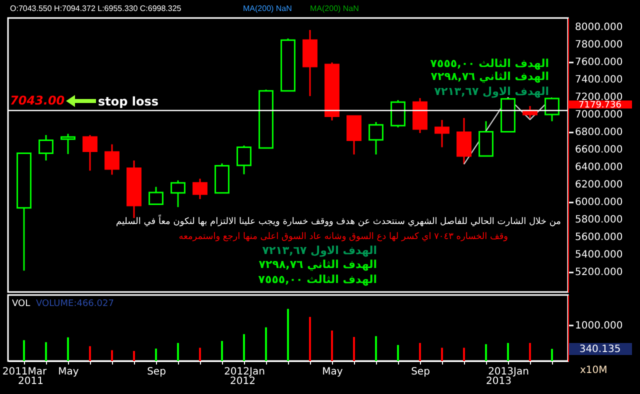 This screenshot has height=394, width=640. Describe the element at coordinates (599, 272) in the screenshot. I see `y-tick-label: 5200.000` at that location.